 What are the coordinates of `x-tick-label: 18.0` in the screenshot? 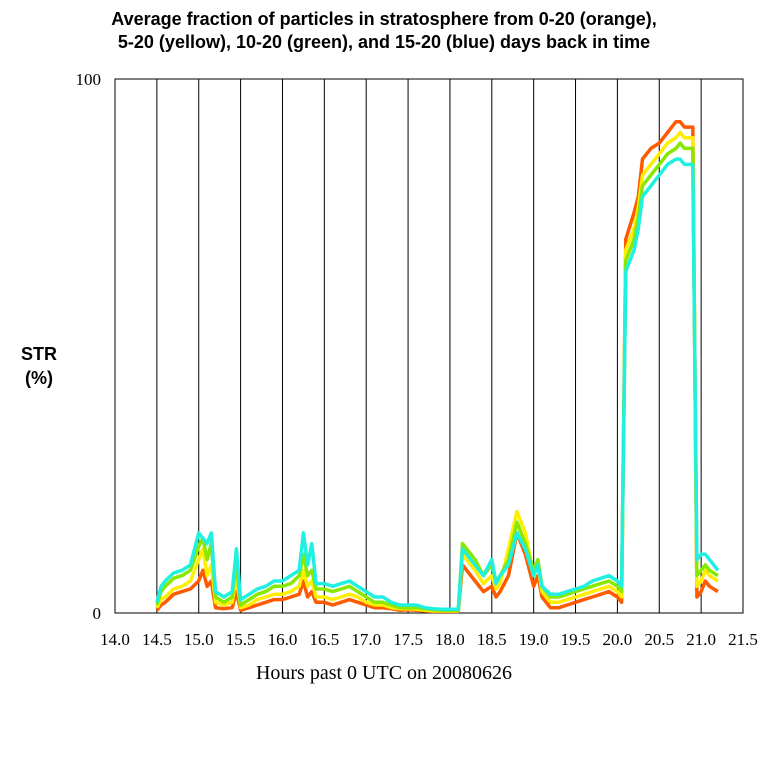 It's located at (450, 639).